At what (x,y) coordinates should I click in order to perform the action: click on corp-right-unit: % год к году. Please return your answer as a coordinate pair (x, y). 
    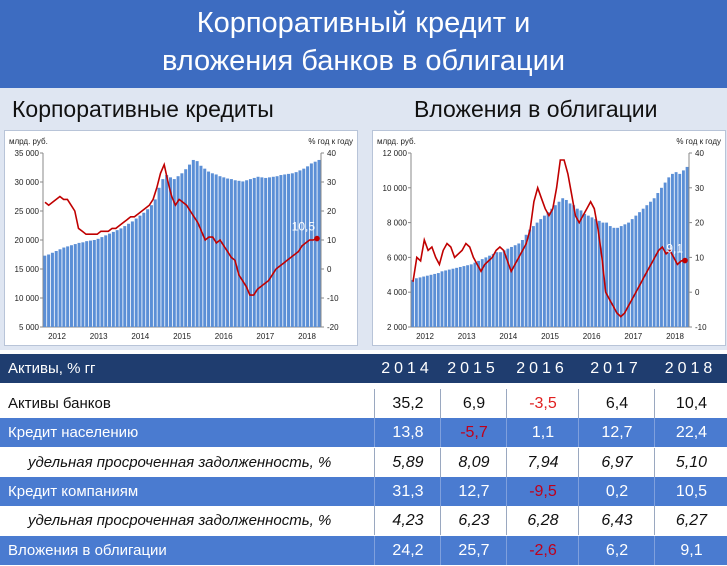
    Looking at the image, I should click on (330, 141).